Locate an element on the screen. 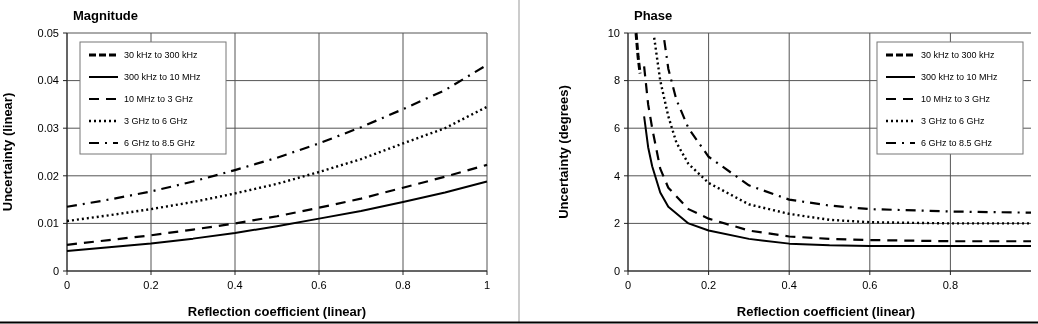 The width and height of the screenshot is (1038, 324). chart-title: Phase is located at coordinates (653, 15).